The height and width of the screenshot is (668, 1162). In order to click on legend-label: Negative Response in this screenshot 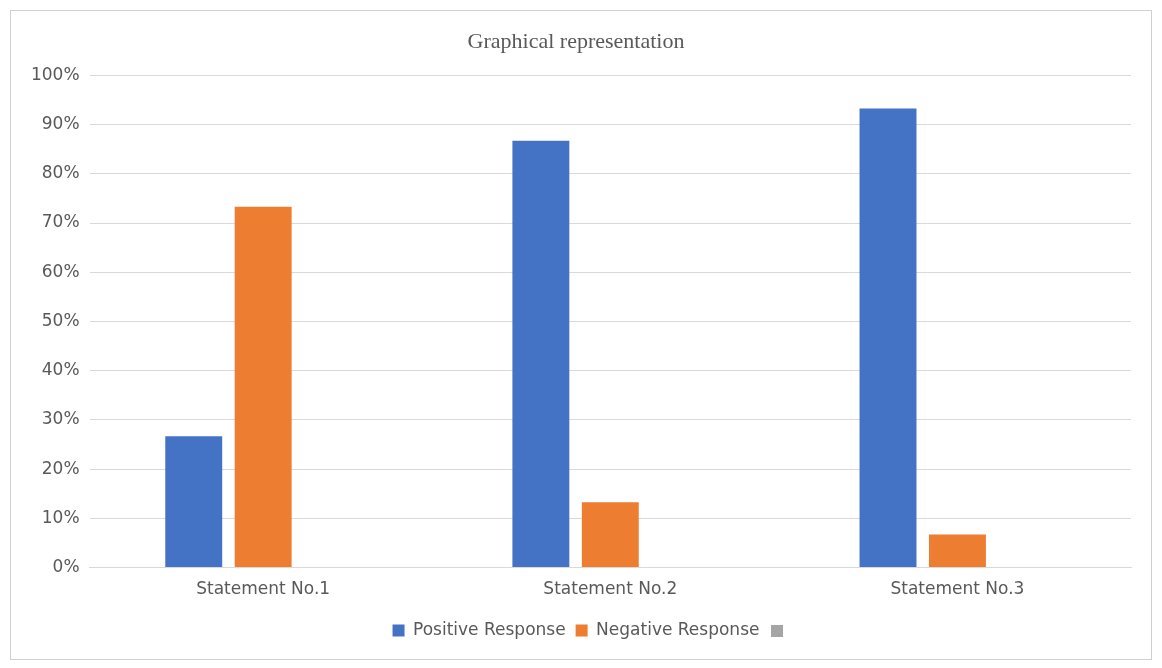, I will do `click(678, 628)`.